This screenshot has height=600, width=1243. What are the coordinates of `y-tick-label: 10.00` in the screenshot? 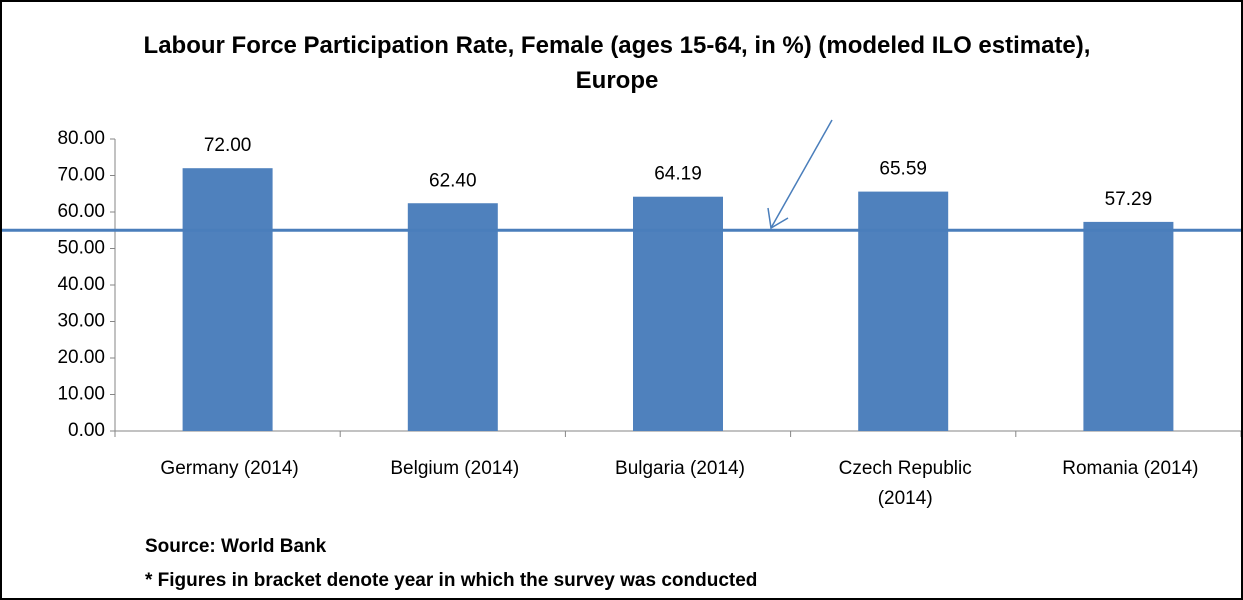 It's located at (81, 394).